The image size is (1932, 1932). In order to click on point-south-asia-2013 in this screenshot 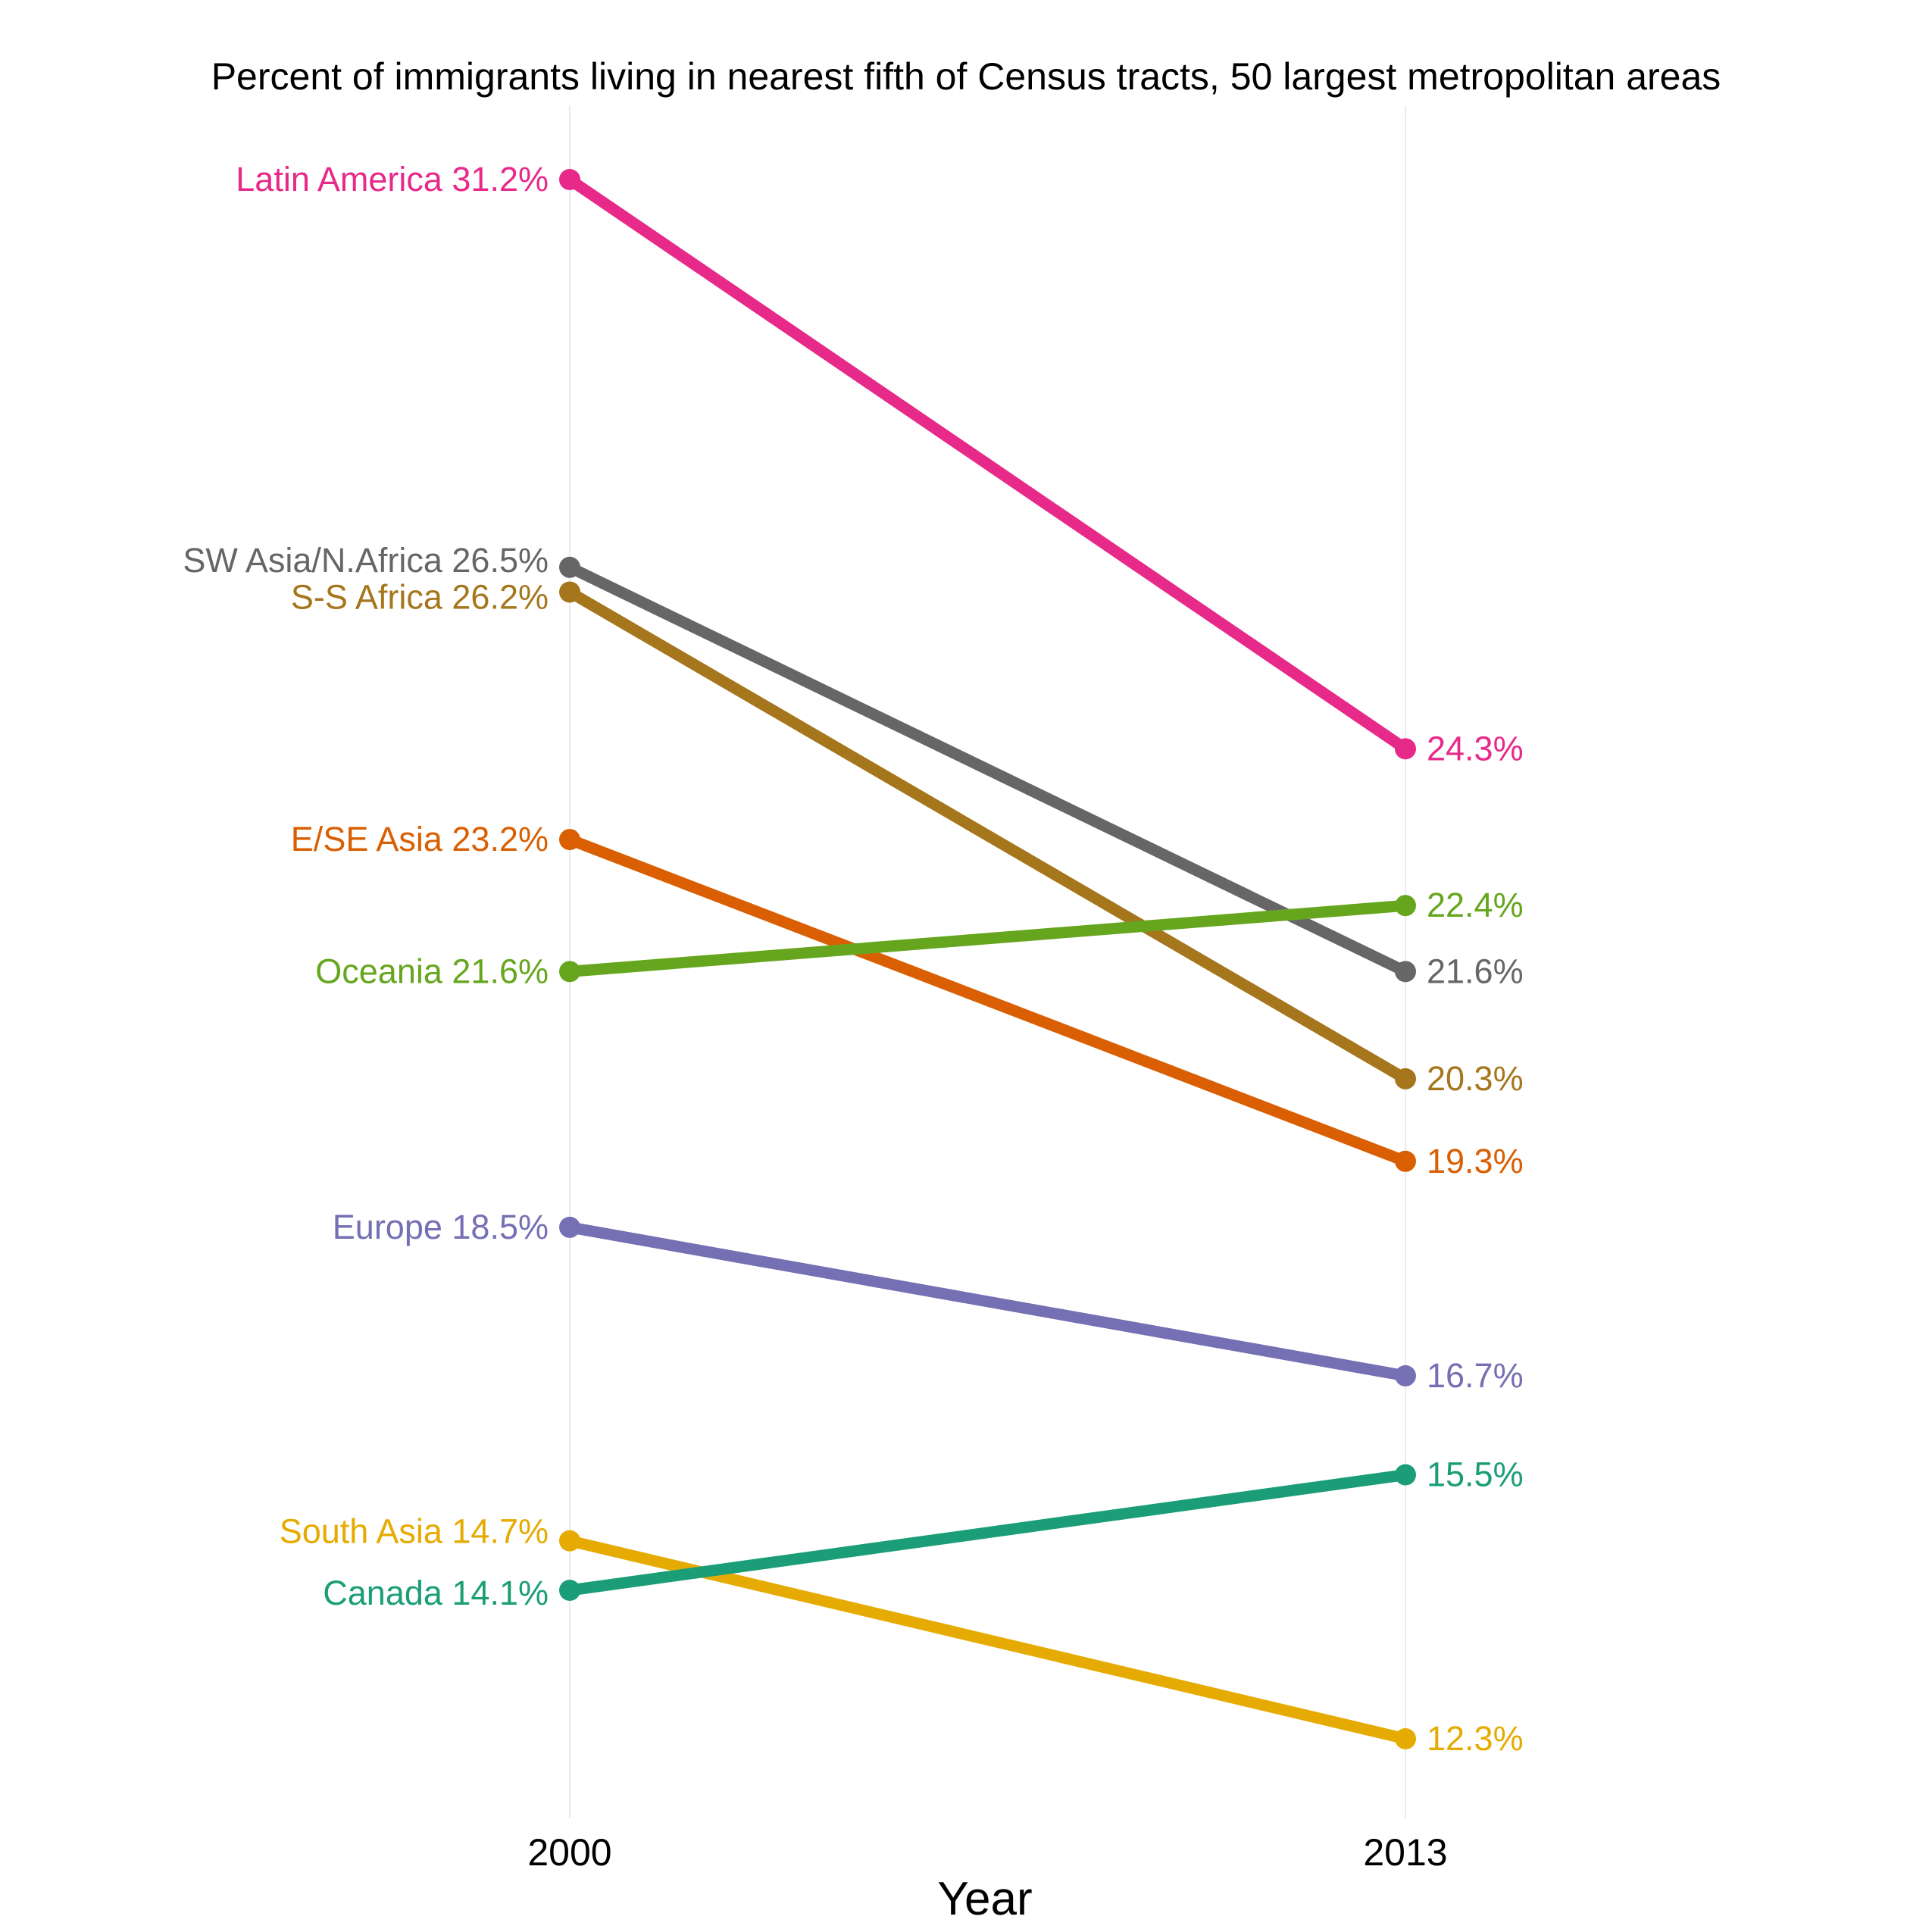, I will do `click(1406, 1739)`.